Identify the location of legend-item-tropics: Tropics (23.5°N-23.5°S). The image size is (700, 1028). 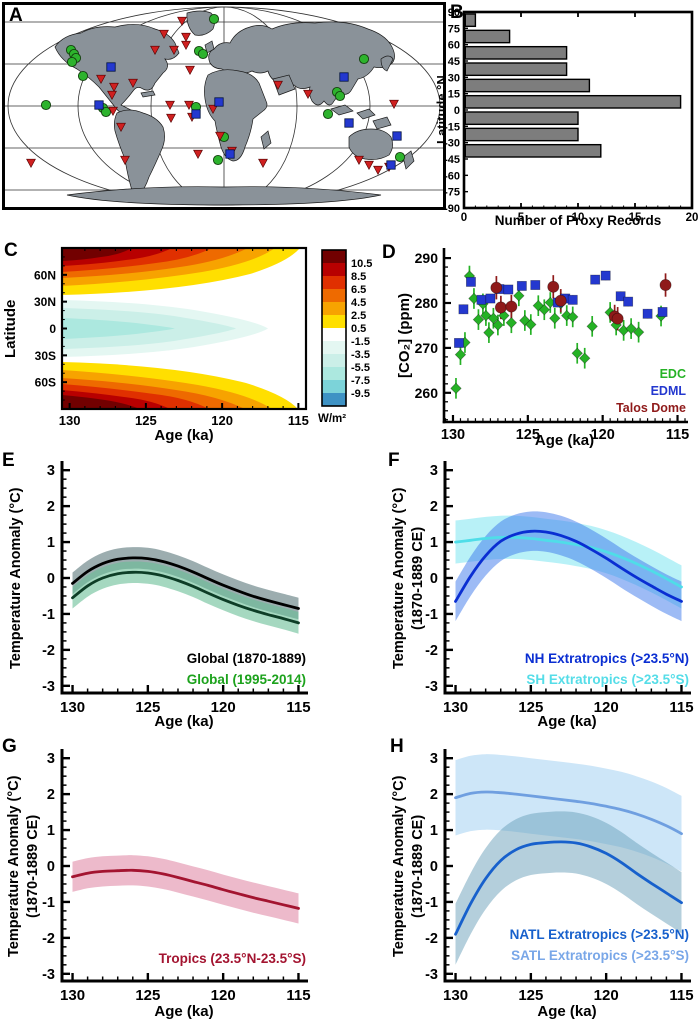
(232, 958).